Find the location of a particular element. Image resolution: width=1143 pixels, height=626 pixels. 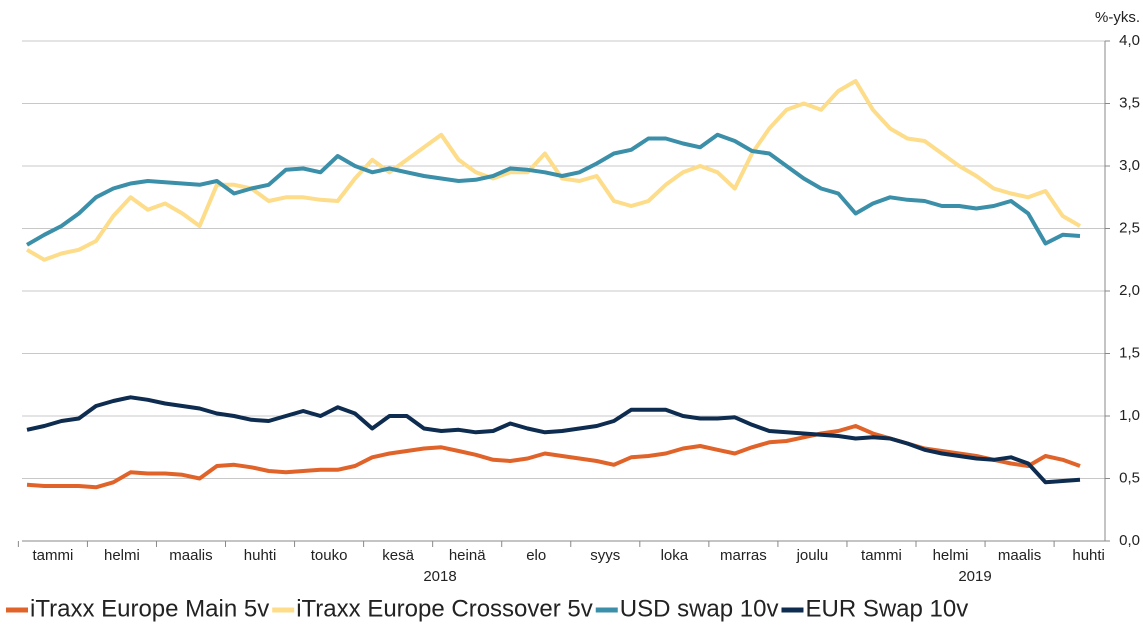

legend-label: iTraxx Europe Crossover 5v is located at coordinates (444, 608).